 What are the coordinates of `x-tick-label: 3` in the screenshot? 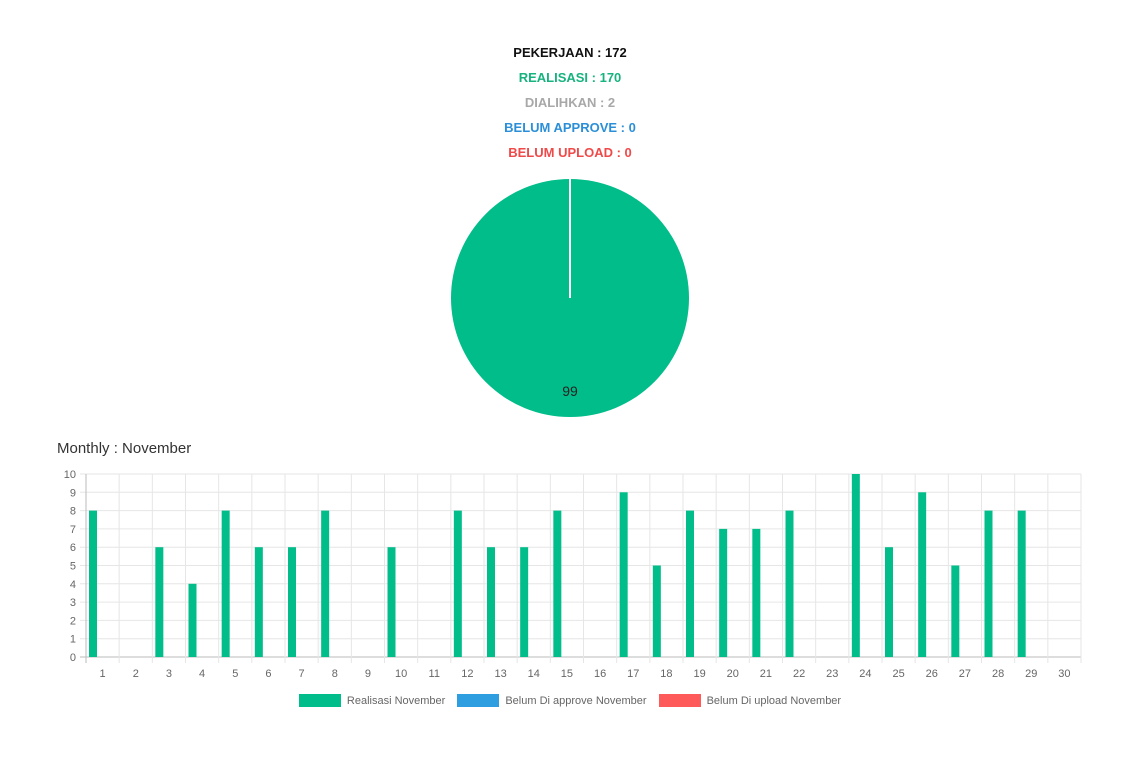 It's located at (169, 674).